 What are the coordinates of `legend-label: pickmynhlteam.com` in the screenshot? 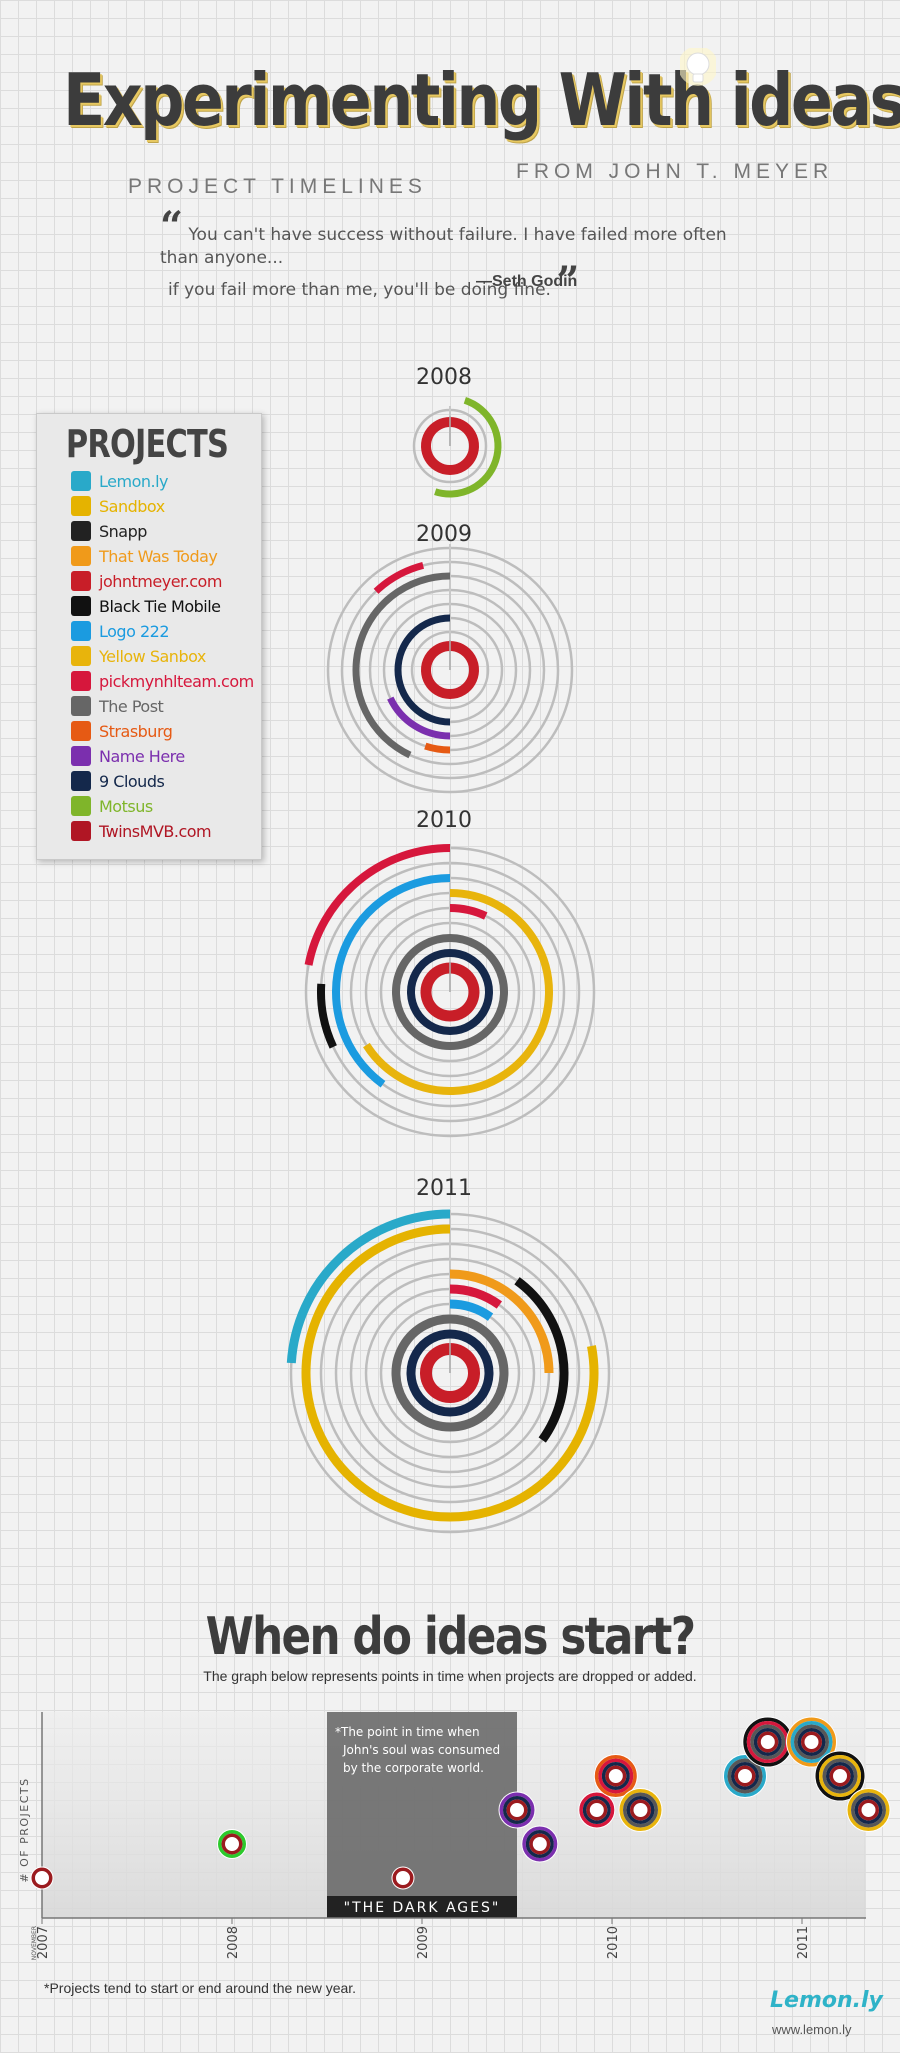 It's located at (176, 681).